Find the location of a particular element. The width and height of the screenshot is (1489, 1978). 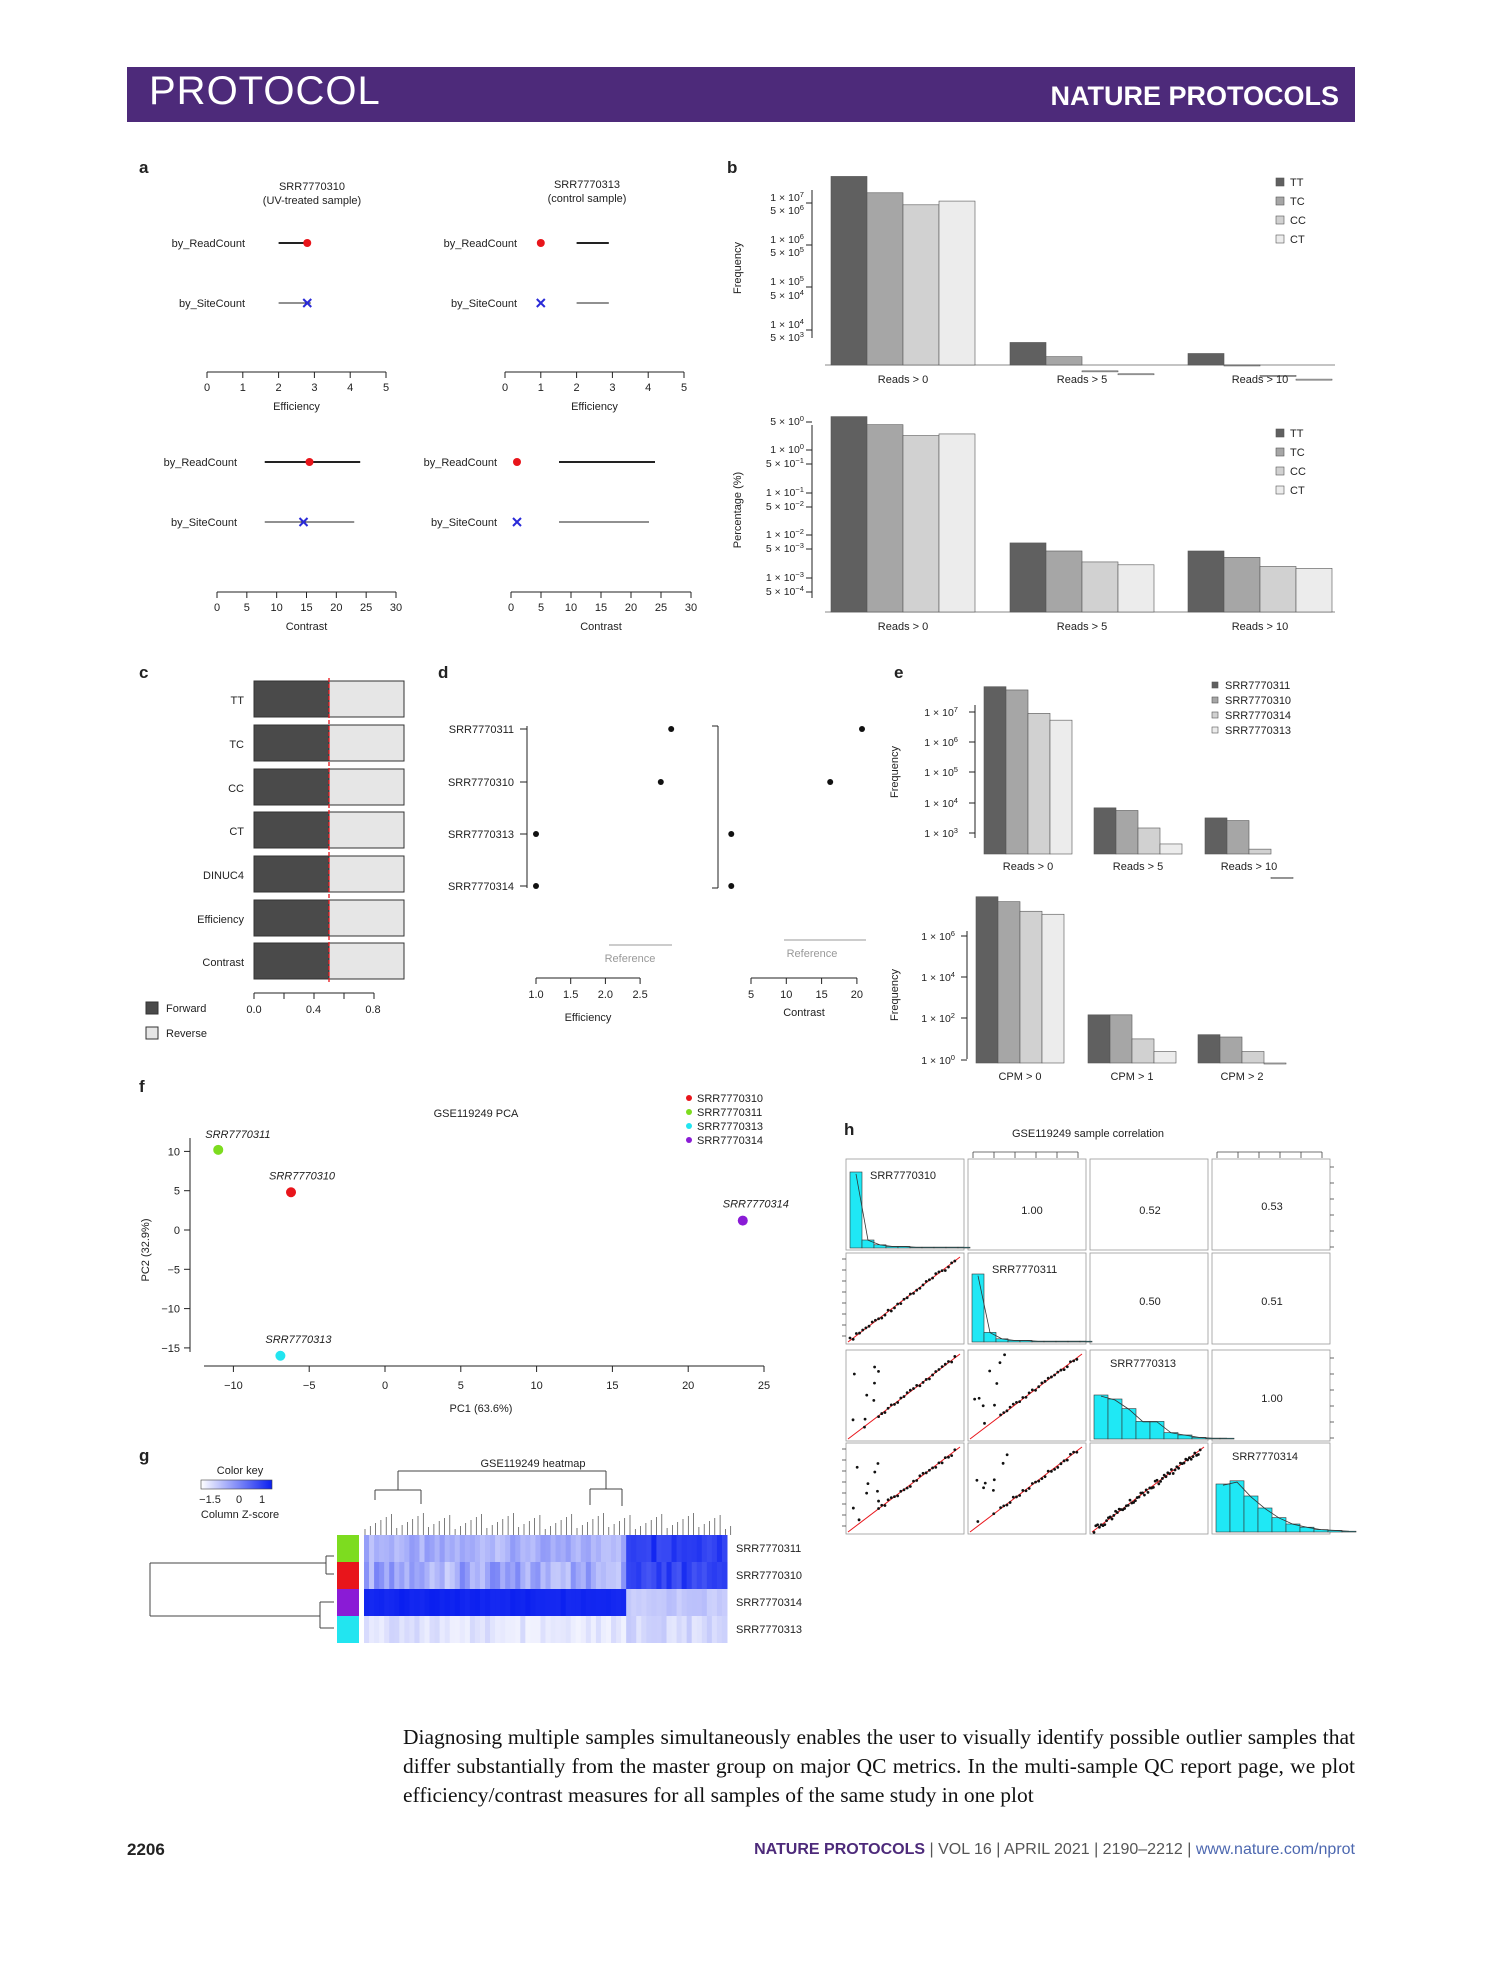

panel-e-top-group-label: Reads > 0 is located at coordinates (1028, 867).